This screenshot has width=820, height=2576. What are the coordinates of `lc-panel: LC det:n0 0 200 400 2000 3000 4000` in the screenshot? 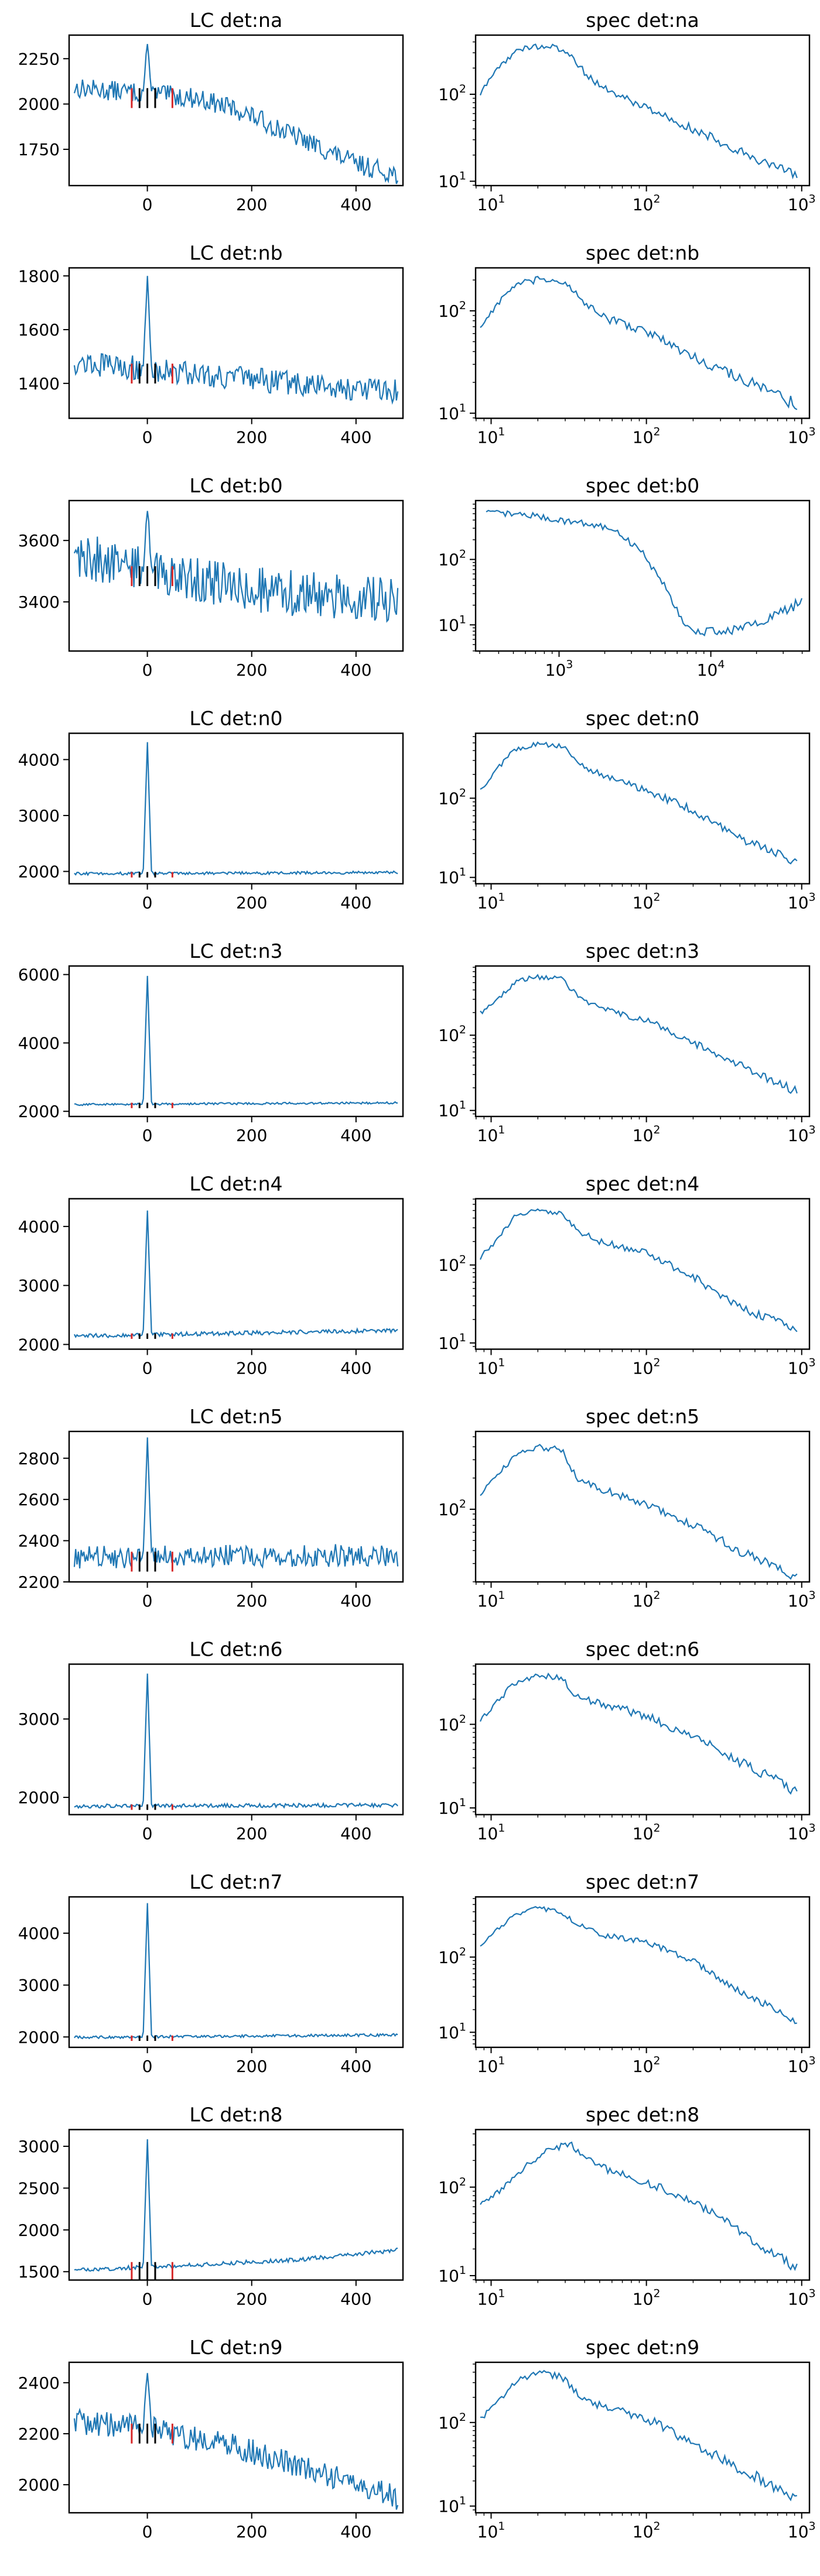 It's located at (211, 810).